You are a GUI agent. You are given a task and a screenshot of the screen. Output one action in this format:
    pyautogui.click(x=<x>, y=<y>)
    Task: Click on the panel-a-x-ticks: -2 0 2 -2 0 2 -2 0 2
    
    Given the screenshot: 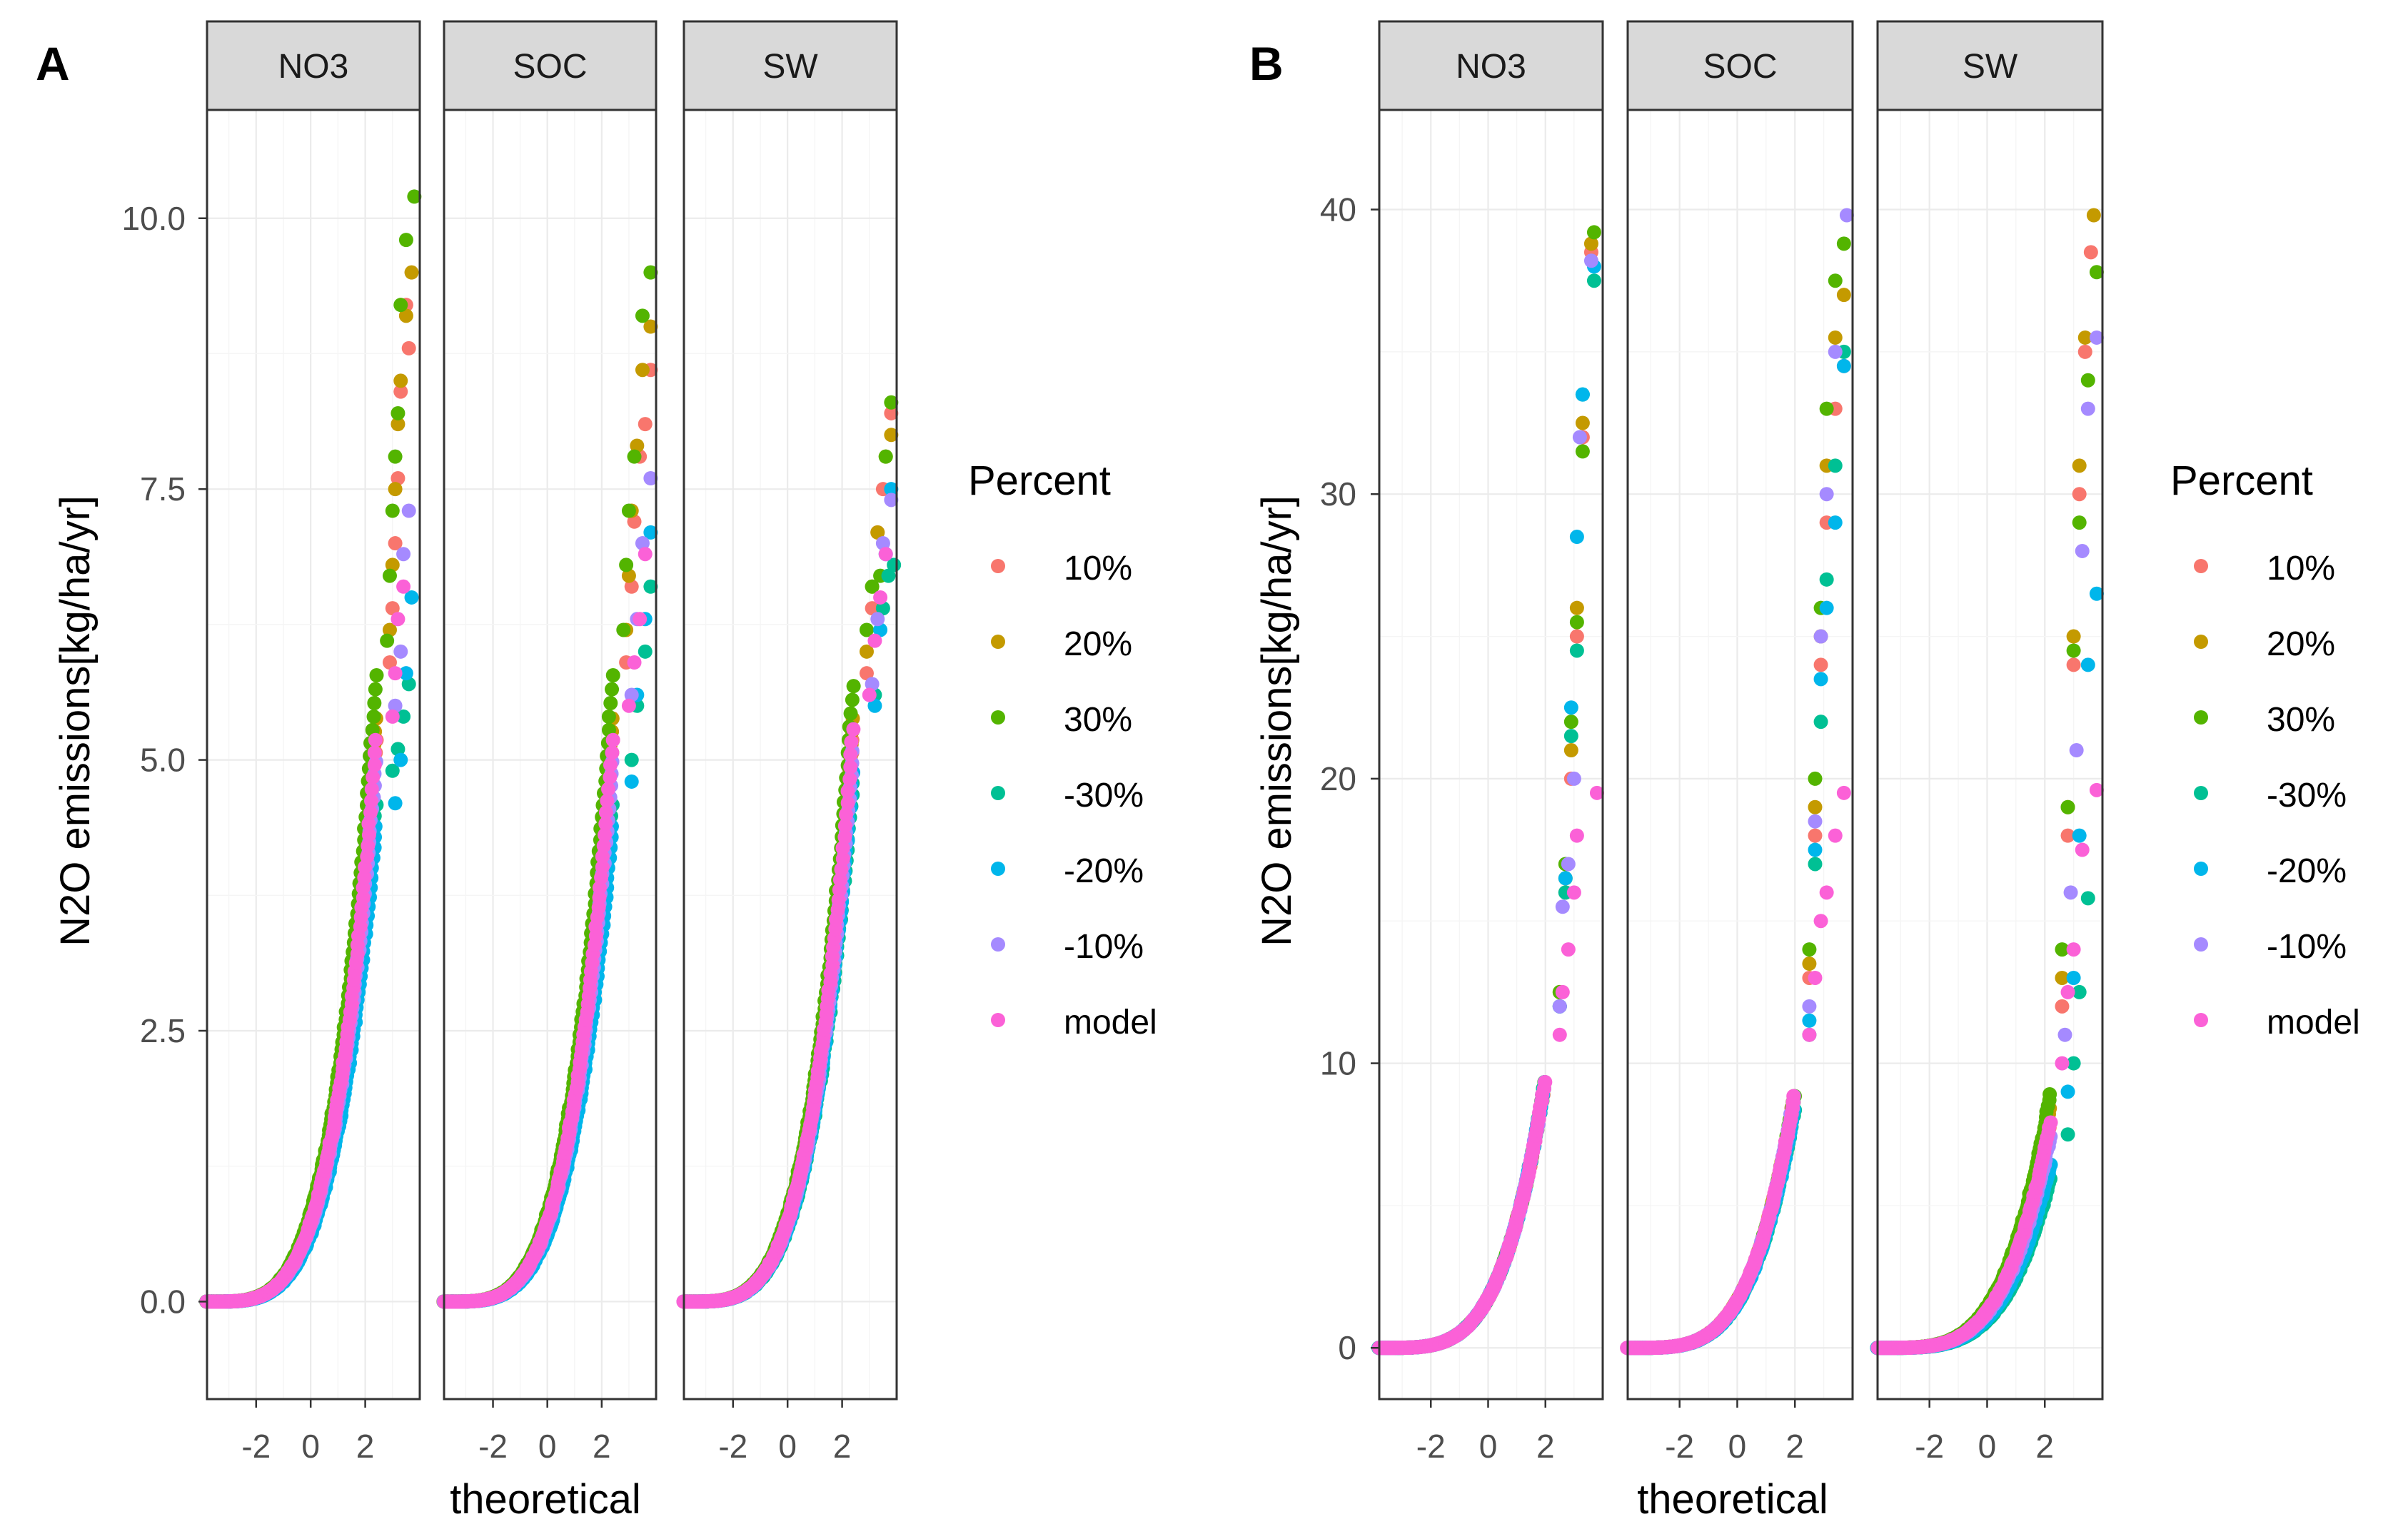 What is the action you would take?
    pyautogui.click(x=546, y=1432)
    